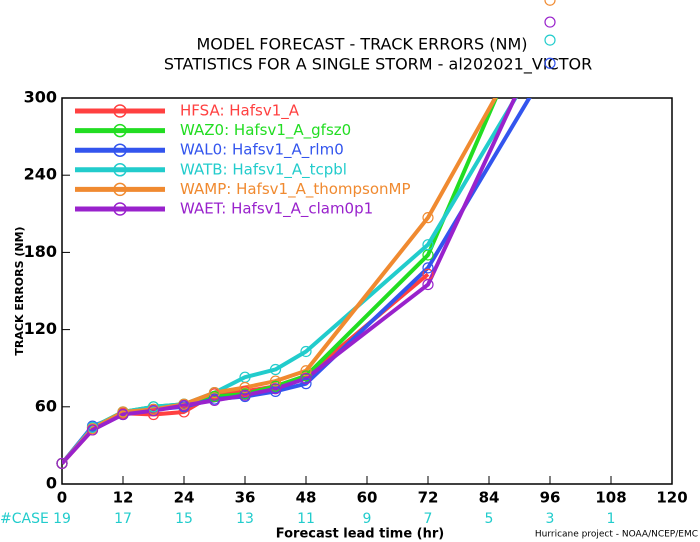 This screenshot has height=542, width=700. What do you see at coordinates (184, 498) in the screenshot?
I see `x-tick-label: 24` at bounding box center [184, 498].